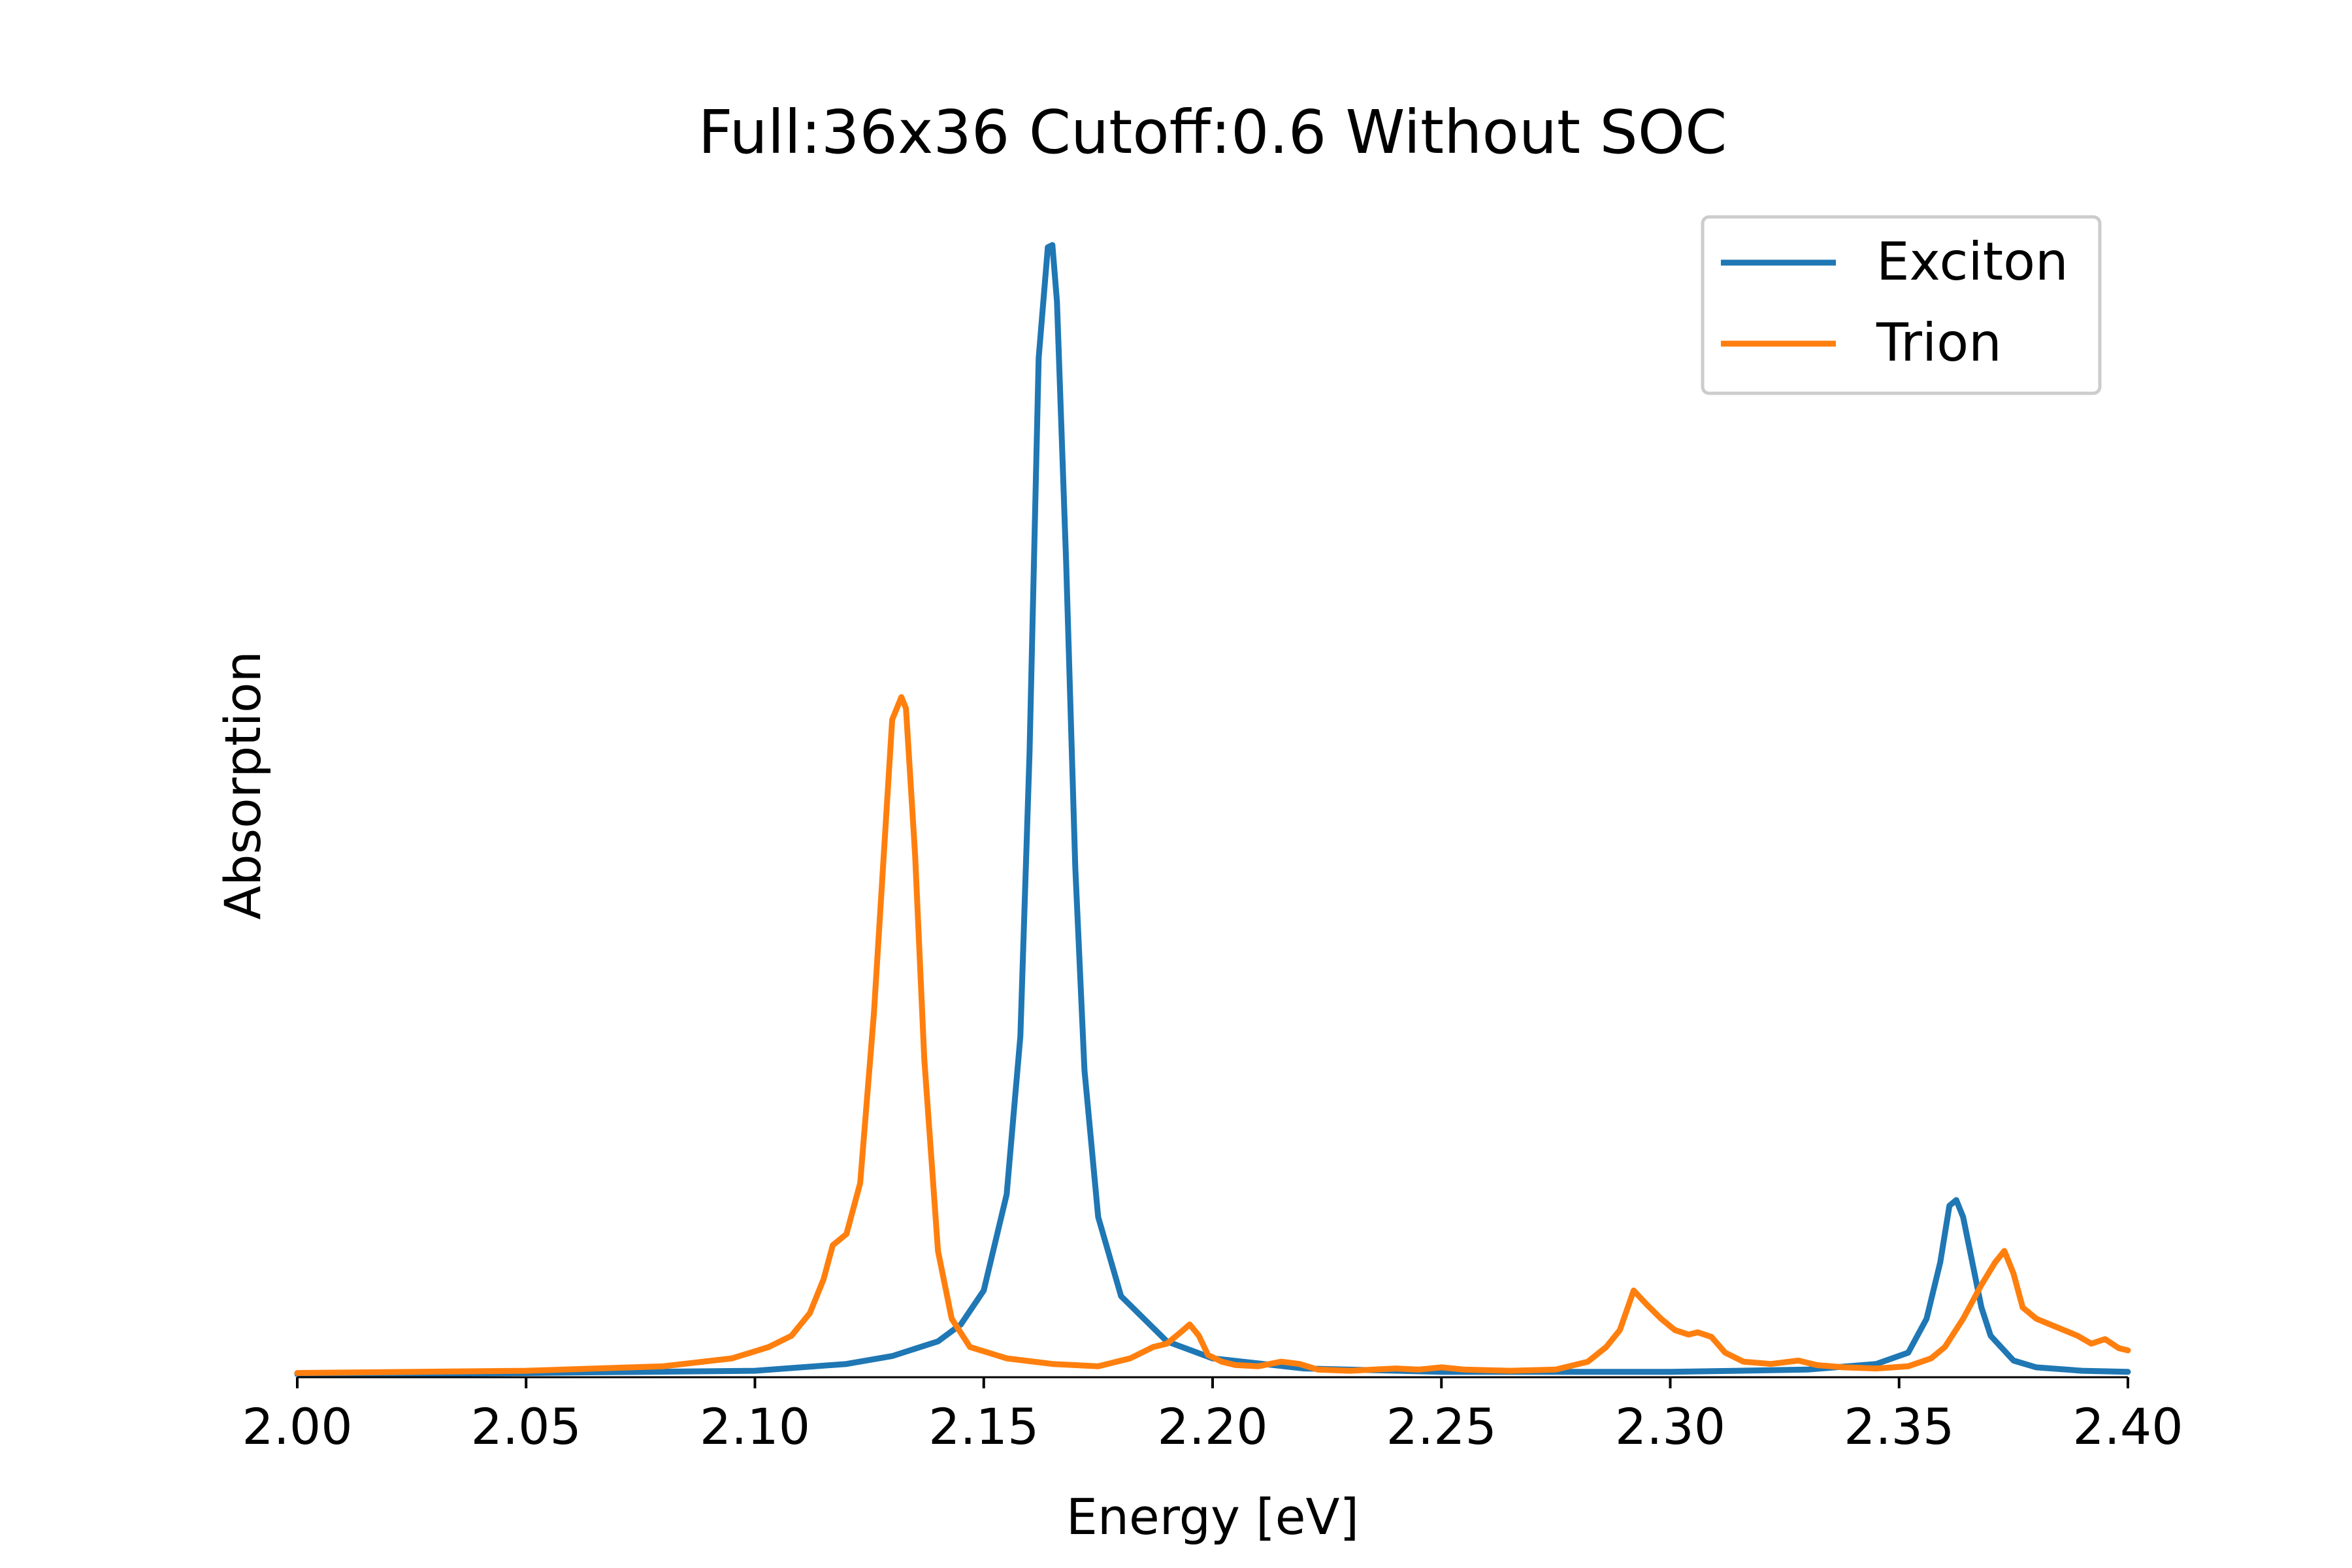  I want to click on x-tick-label: 2.05, so click(526, 1426).